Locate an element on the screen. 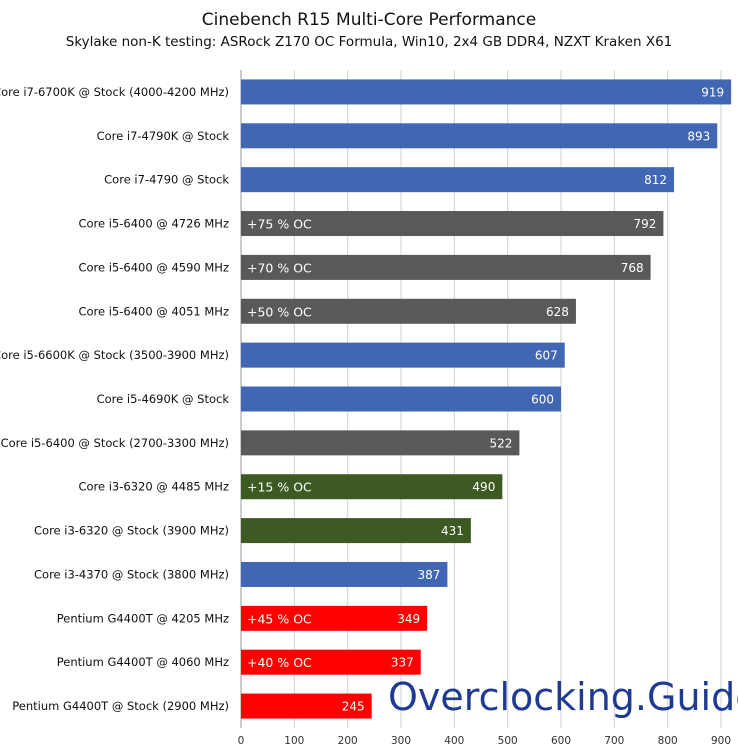  x-tick-label: 300 is located at coordinates (401, 741).